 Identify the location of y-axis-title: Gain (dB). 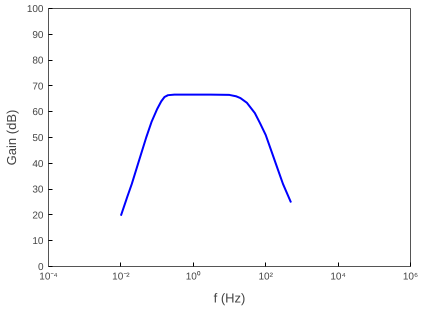
(11, 138).